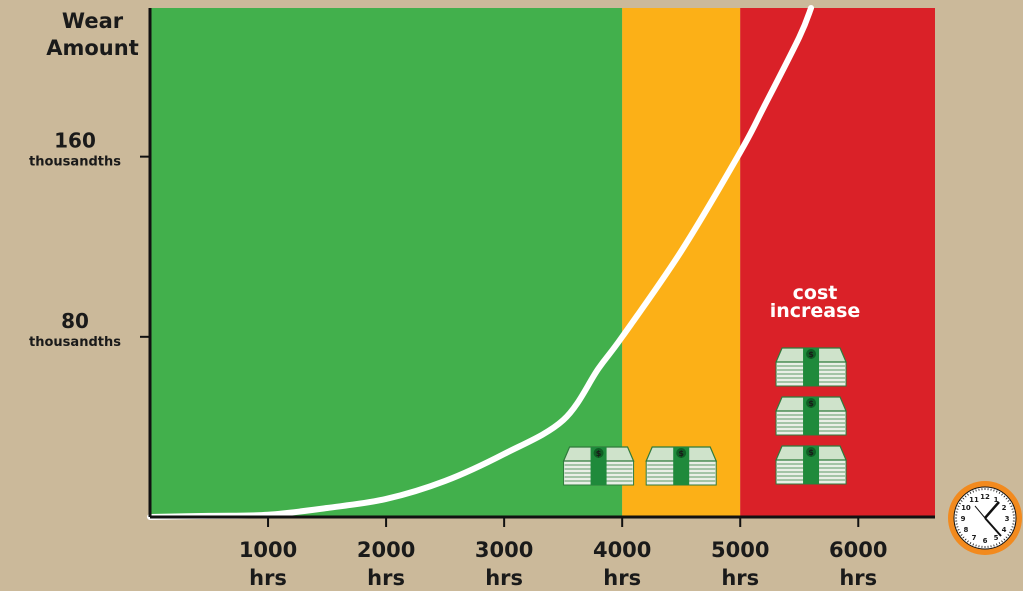 Image resolution: width=1023 pixels, height=591 pixels. I want to click on y-tick-label: 80, so click(75, 321).